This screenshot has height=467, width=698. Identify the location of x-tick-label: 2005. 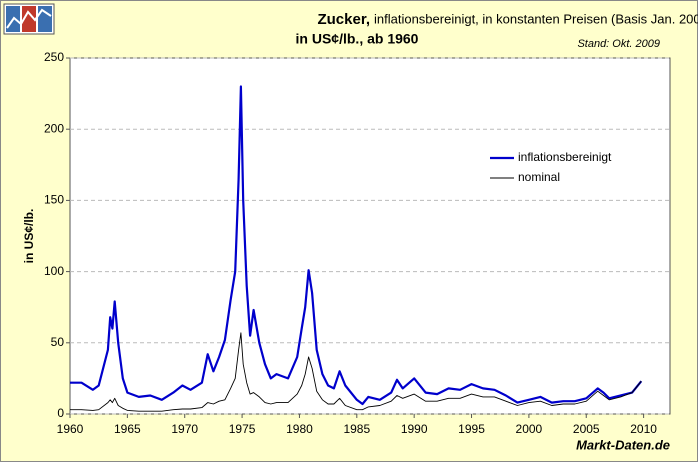
(586, 429).